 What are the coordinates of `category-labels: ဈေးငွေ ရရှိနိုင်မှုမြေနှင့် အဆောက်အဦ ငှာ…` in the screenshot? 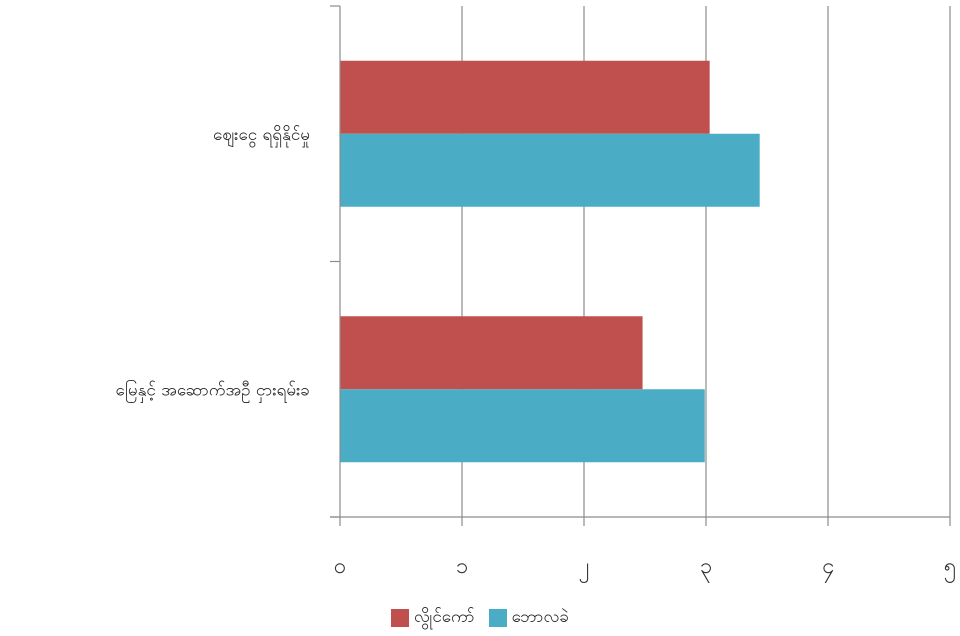 It's located at (212, 264).